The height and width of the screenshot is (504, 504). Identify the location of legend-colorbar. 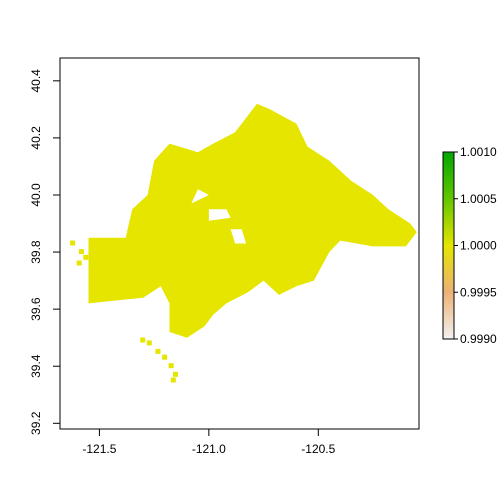
(448, 245).